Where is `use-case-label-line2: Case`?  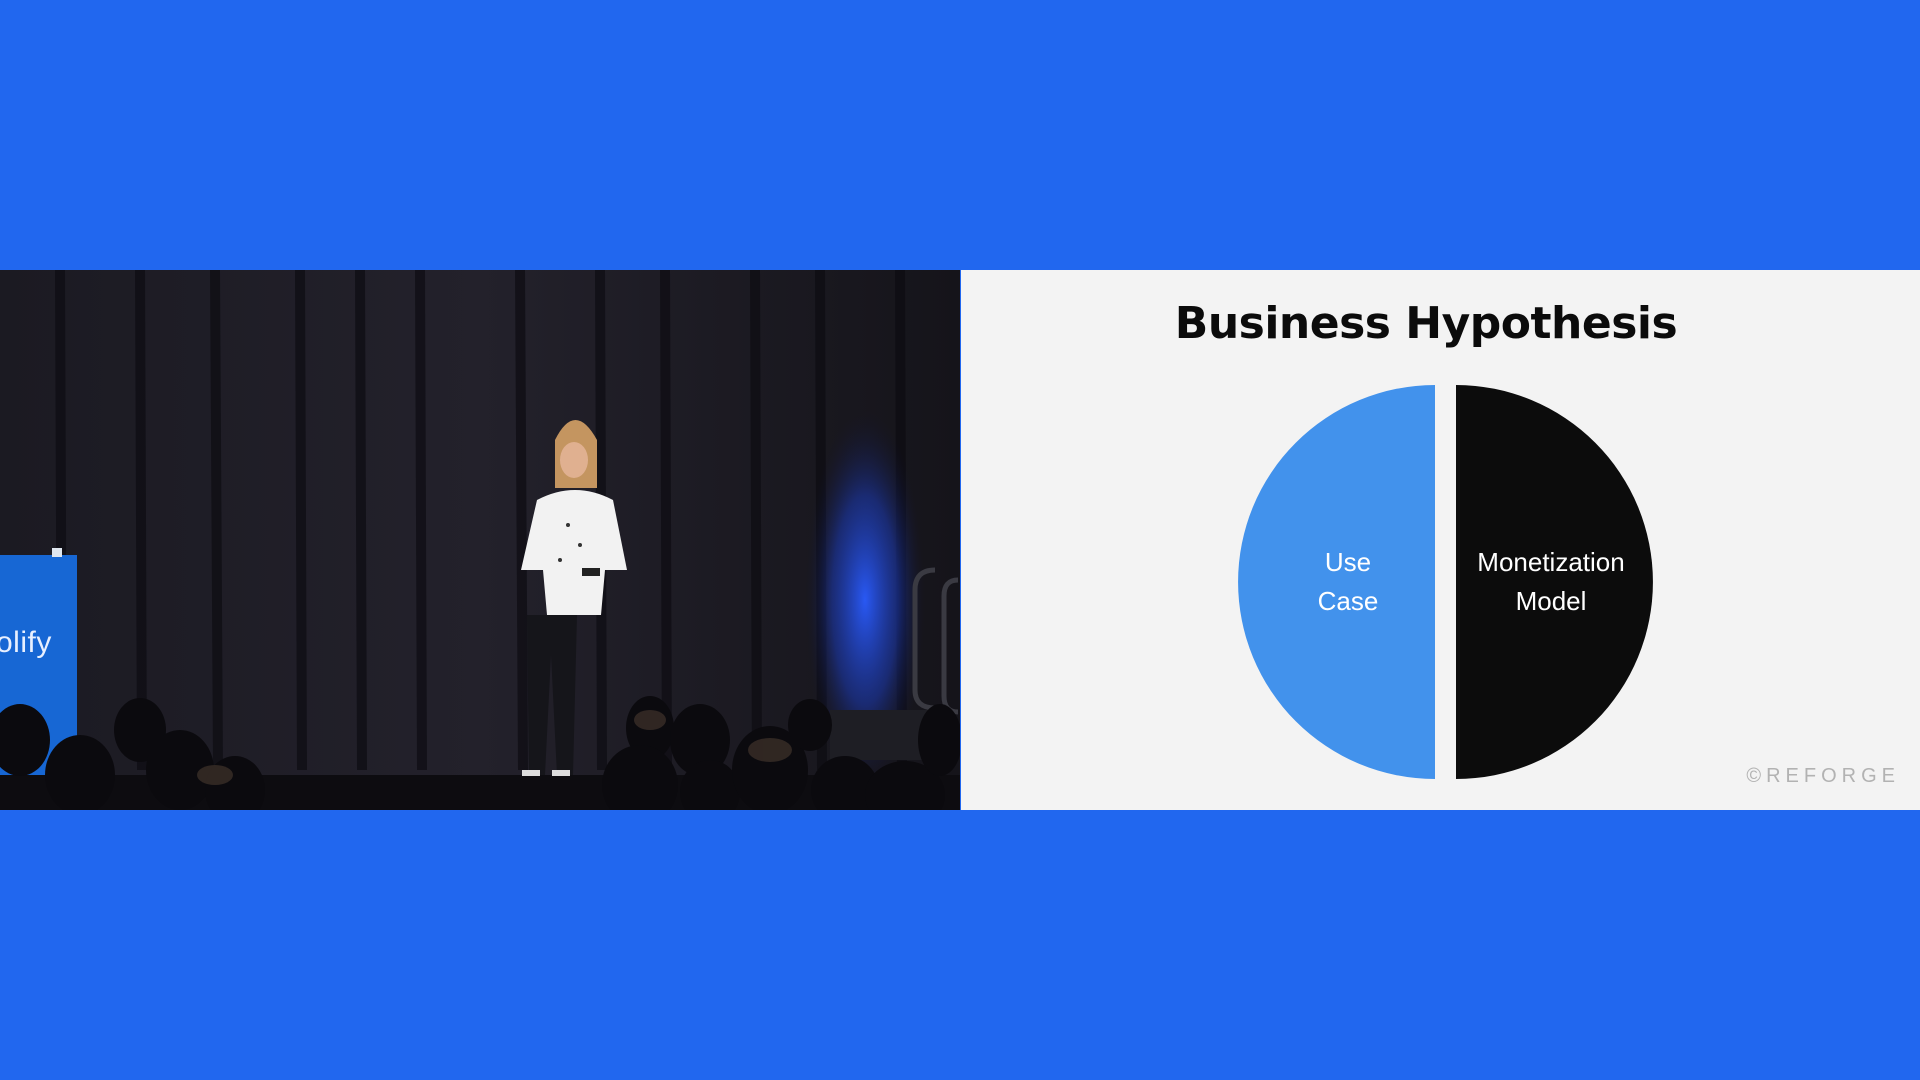 use-case-label-line2: Case is located at coordinates (1348, 601).